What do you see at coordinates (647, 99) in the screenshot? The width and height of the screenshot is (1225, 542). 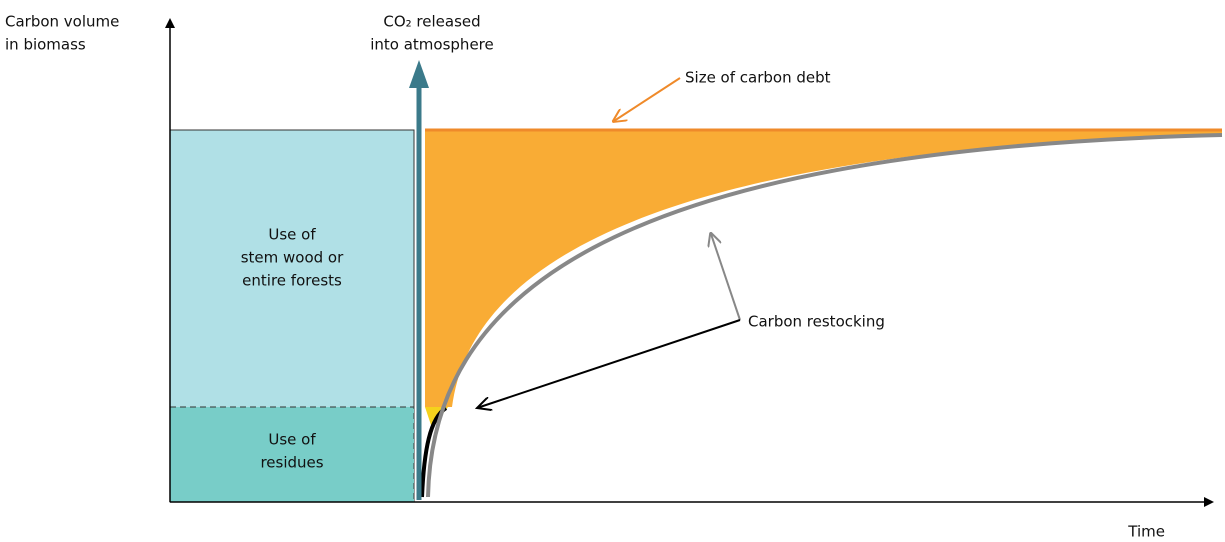 I see `debt-pointer` at bounding box center [647, 99].